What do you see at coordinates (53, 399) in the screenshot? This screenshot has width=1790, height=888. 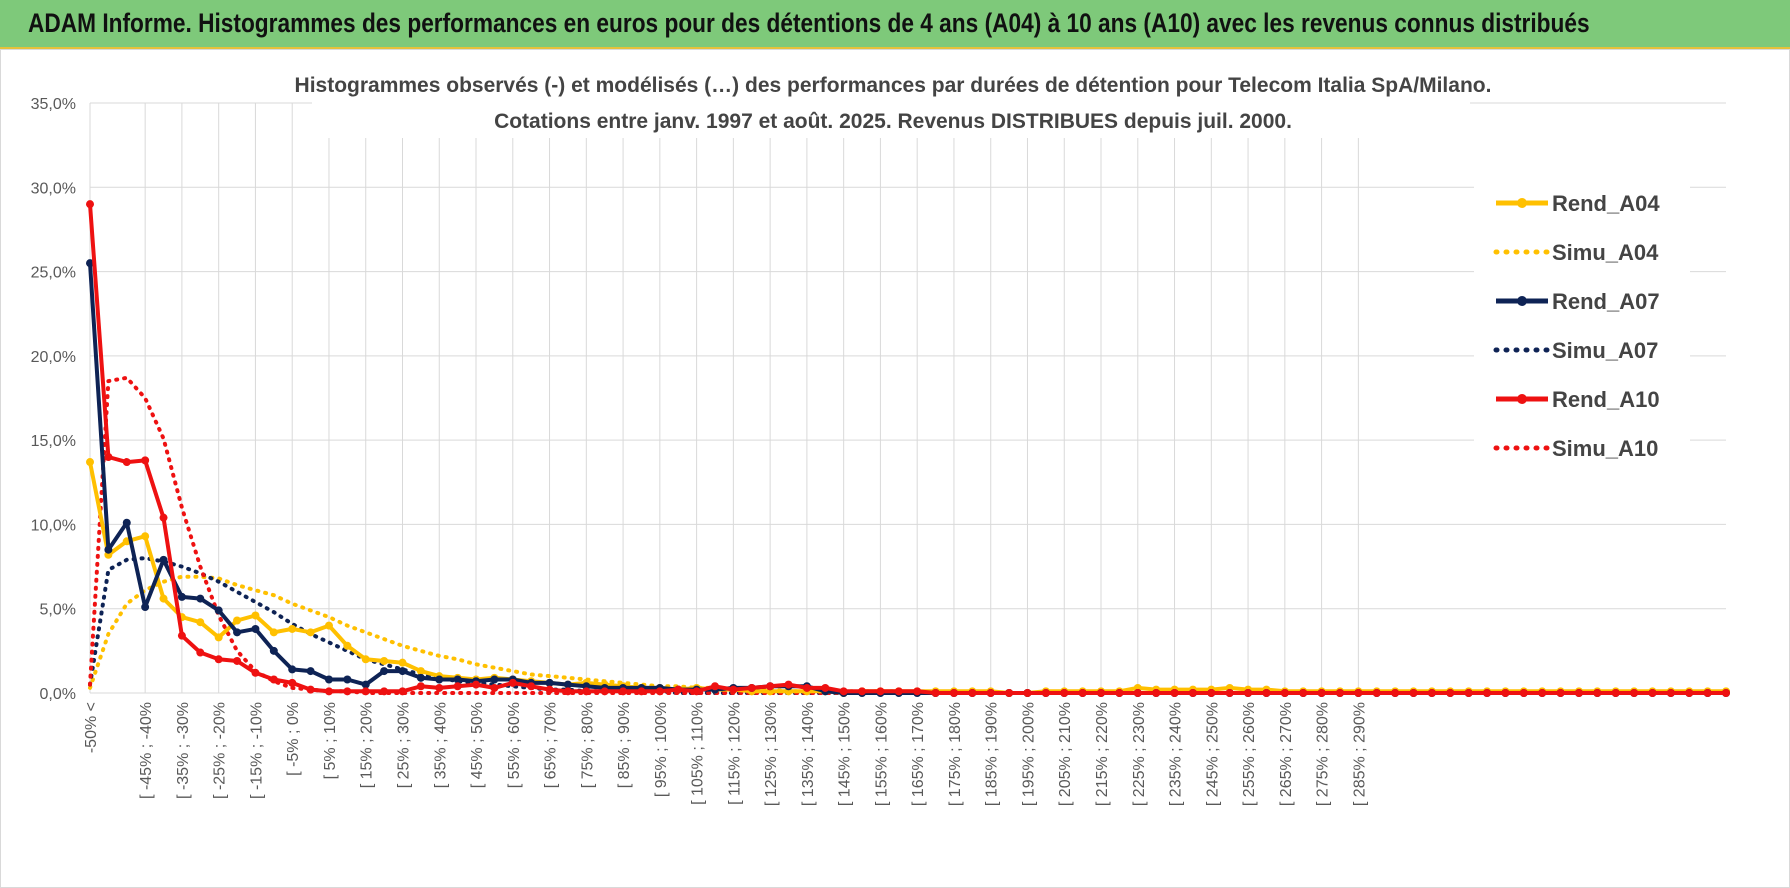 I see `y-axis-ticks: 0,0% 5,0% 10,0% 15,0% 20,0% 25,0% 30,0% 35,0%` at bounding box center [53, 399].